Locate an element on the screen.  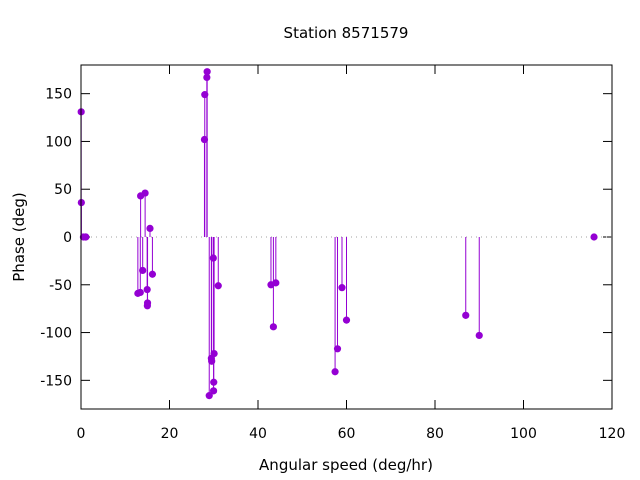
x-tick-label: 60 is located at coordinates (347, 434).